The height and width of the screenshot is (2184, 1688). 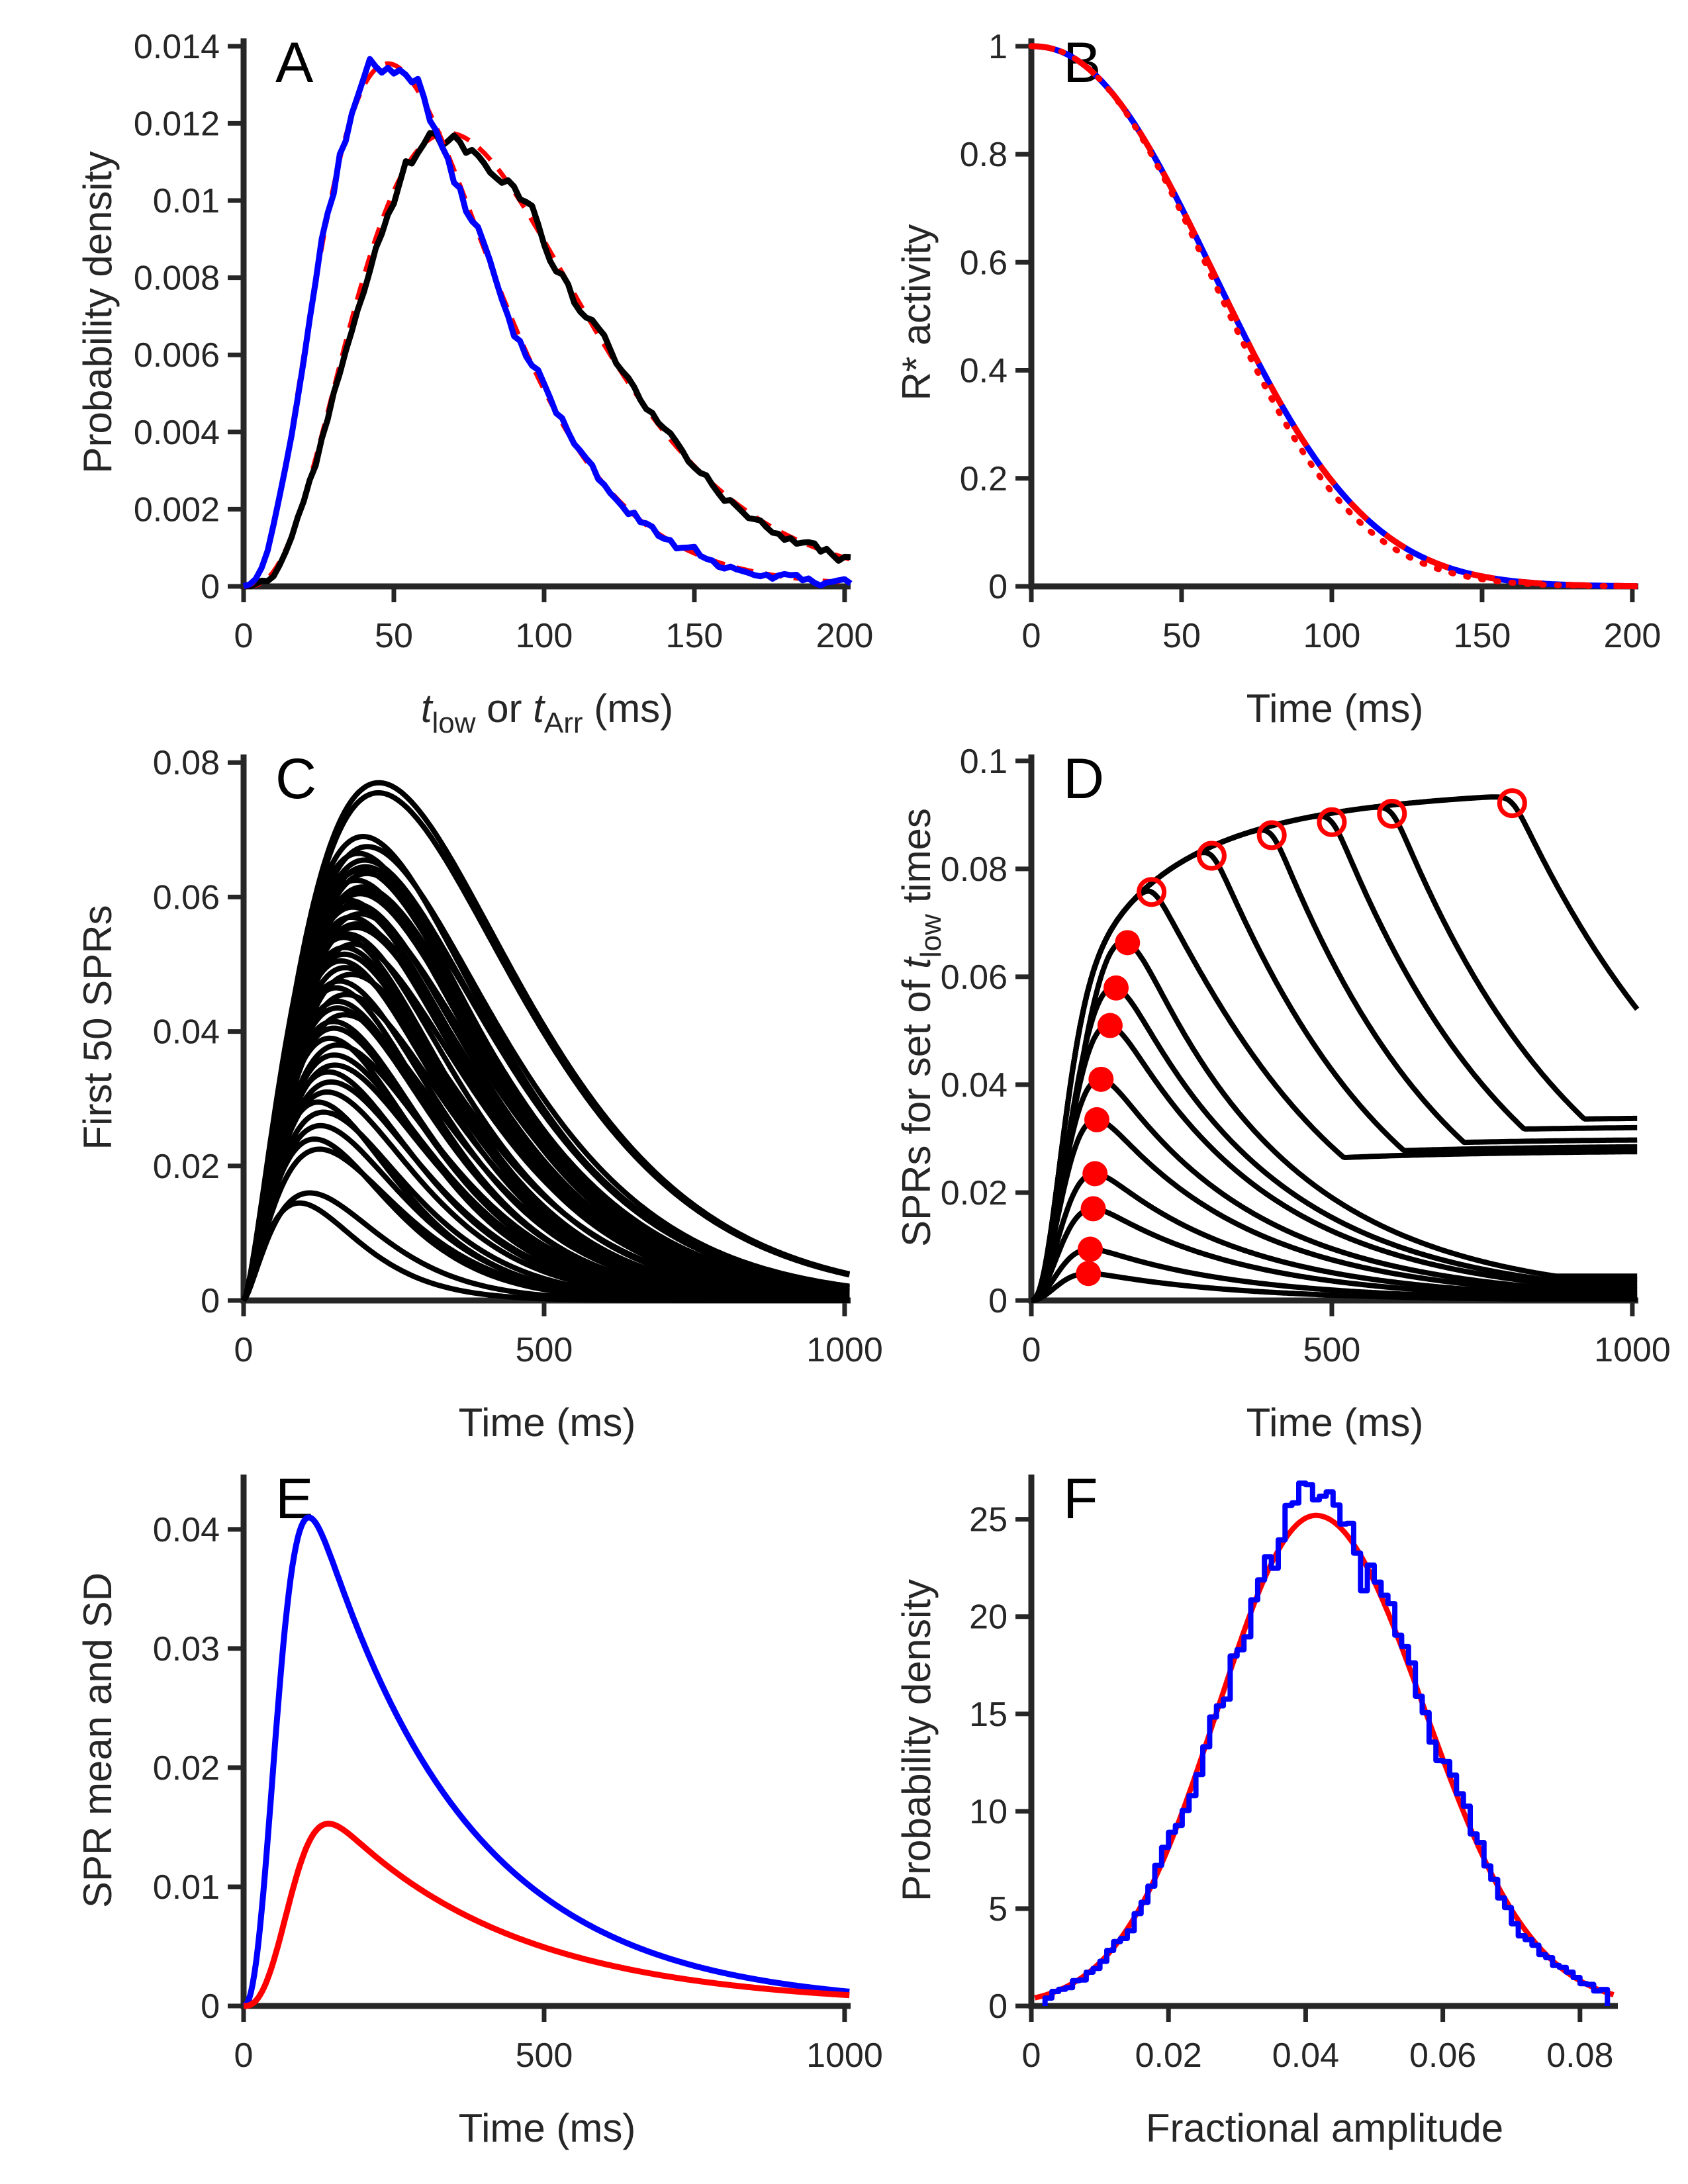 I want to click on y-axis-label-e: SPR mean and SD, so click(x=97, y=1740).